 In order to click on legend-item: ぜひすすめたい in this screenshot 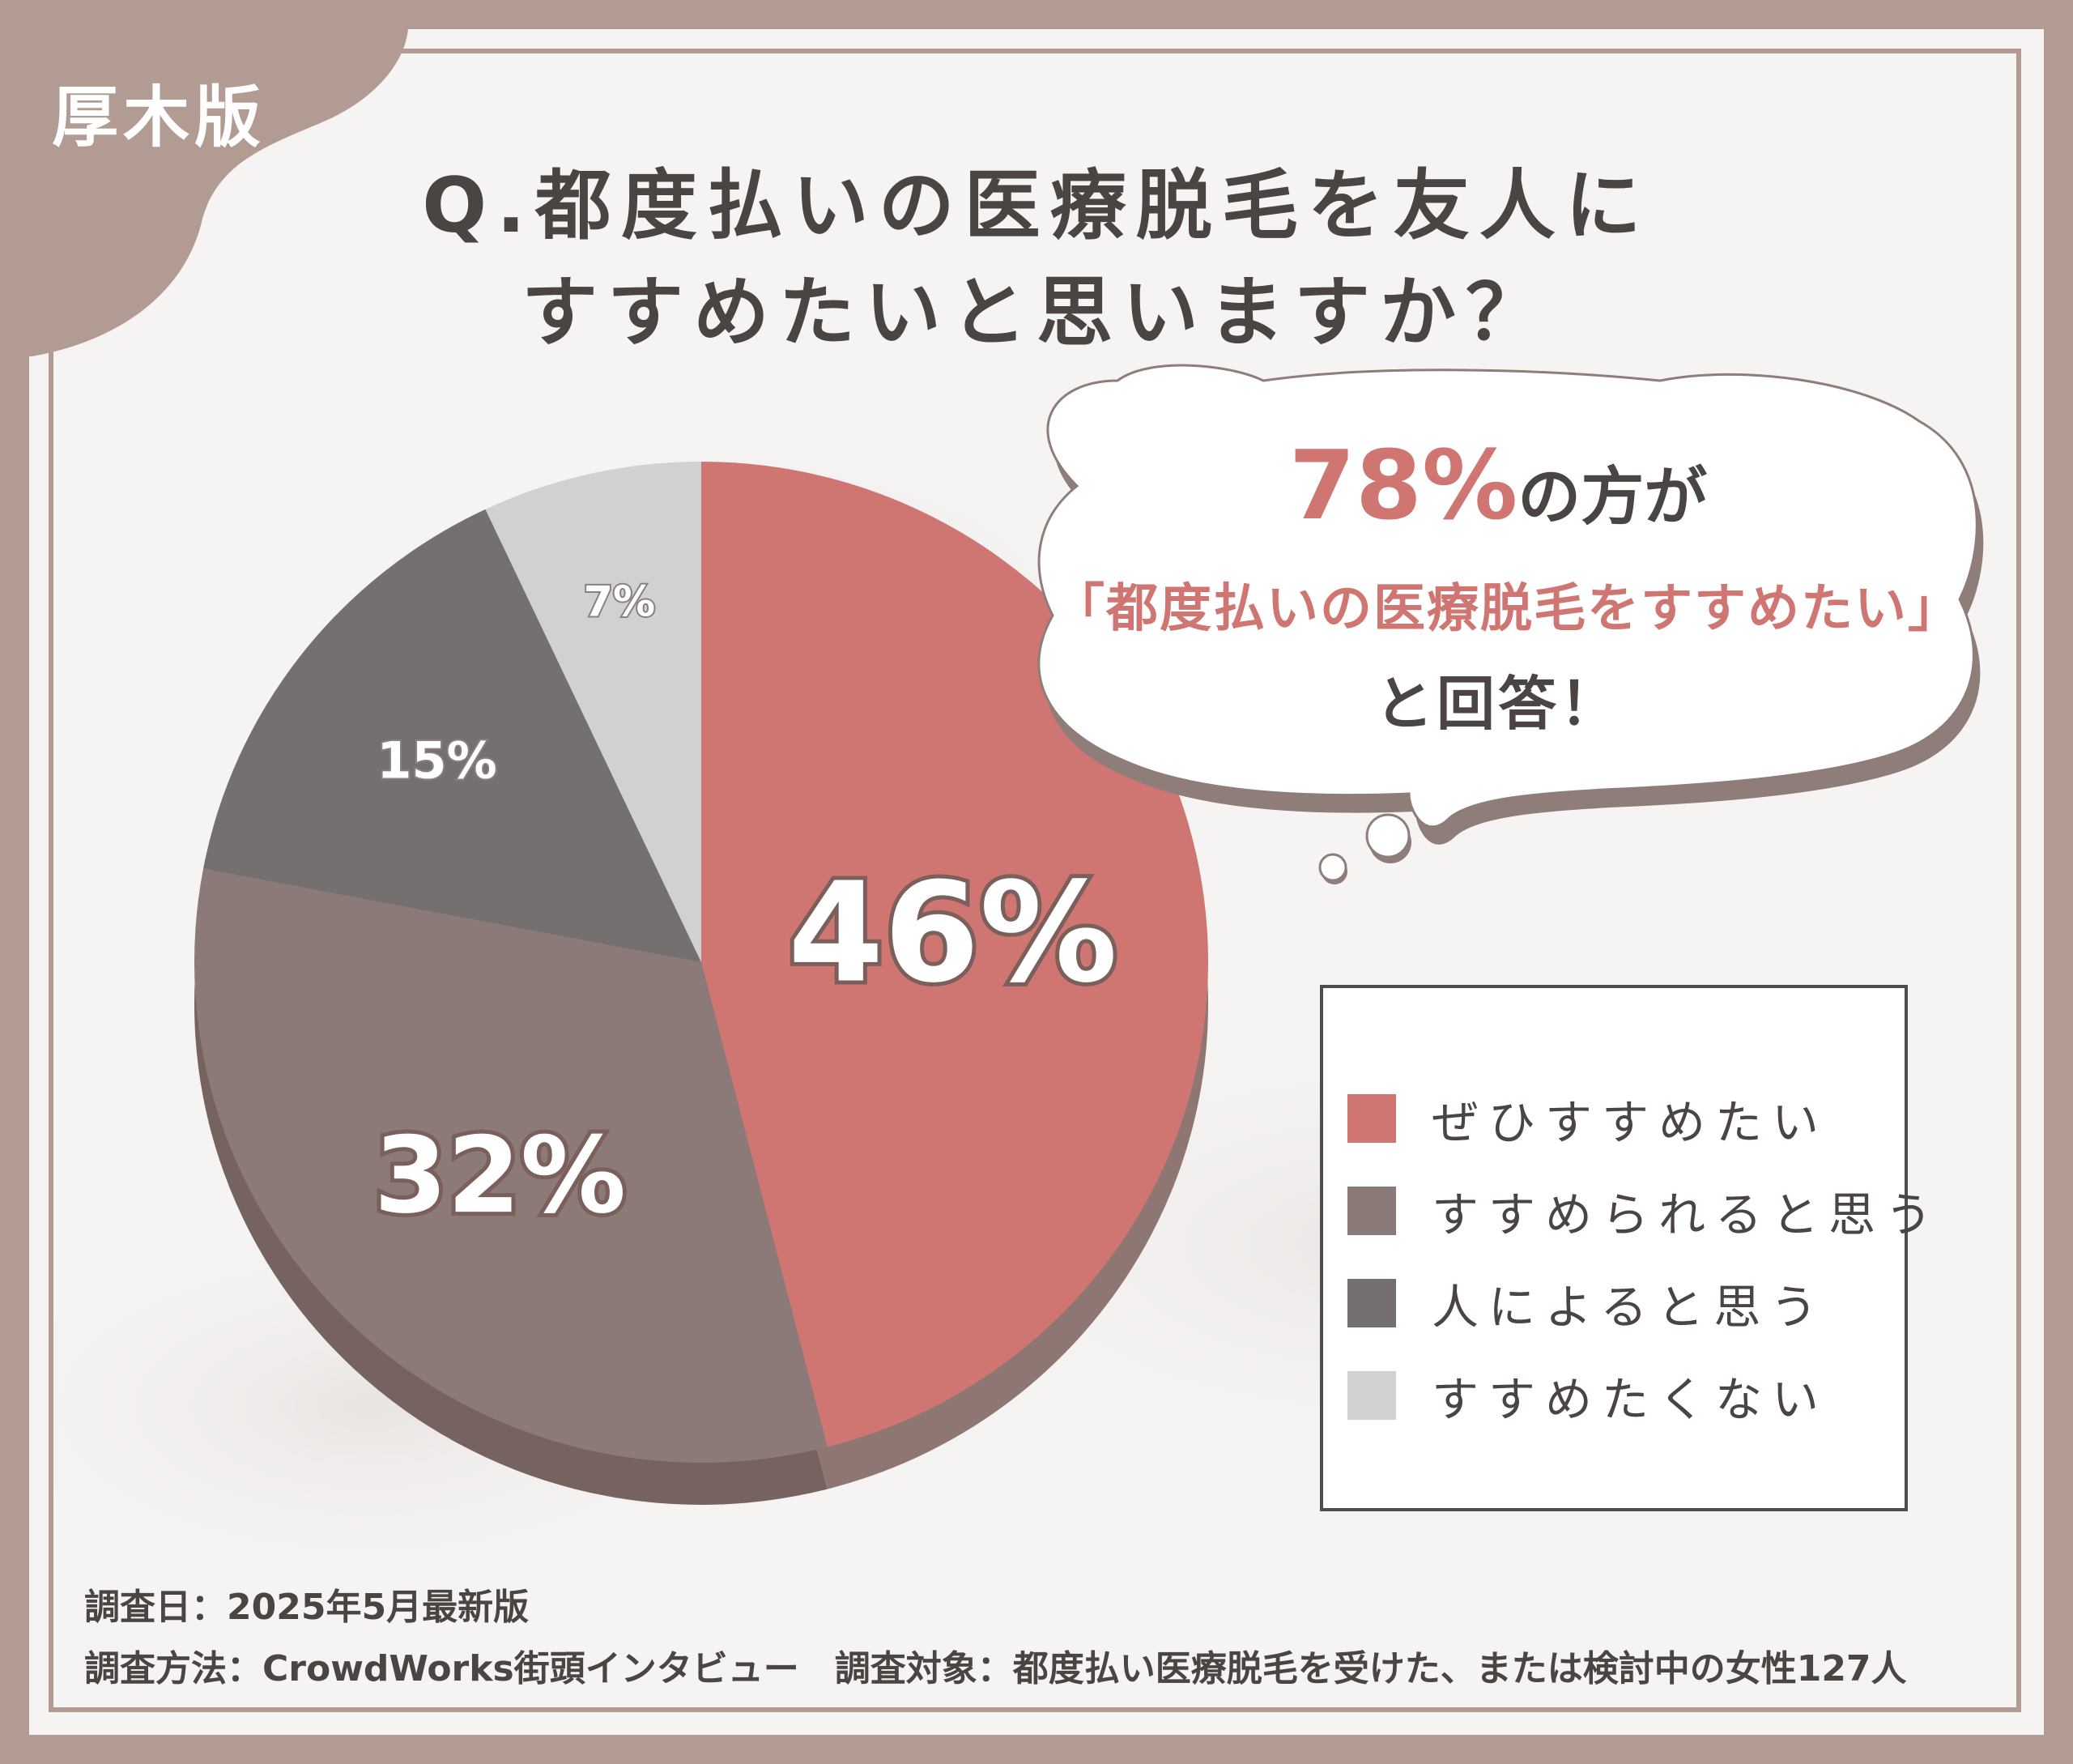, I will do `click(1587, 1121)`.